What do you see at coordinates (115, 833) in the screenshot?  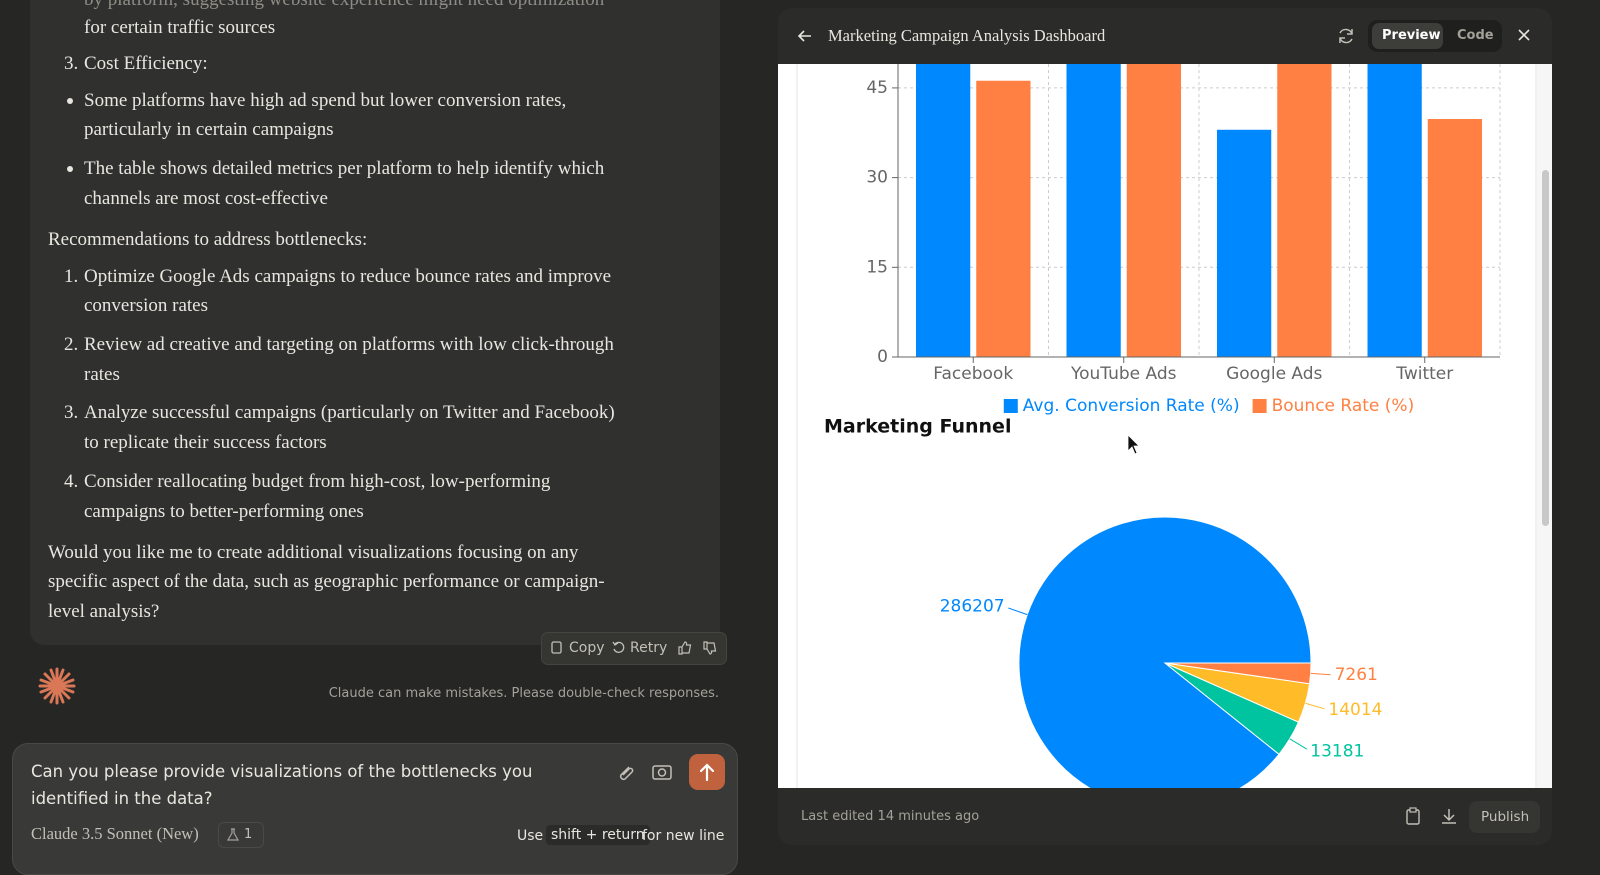 I see `model-selector: Claude 3.5 Sonnet (New)` at bounding box center [115, 833].